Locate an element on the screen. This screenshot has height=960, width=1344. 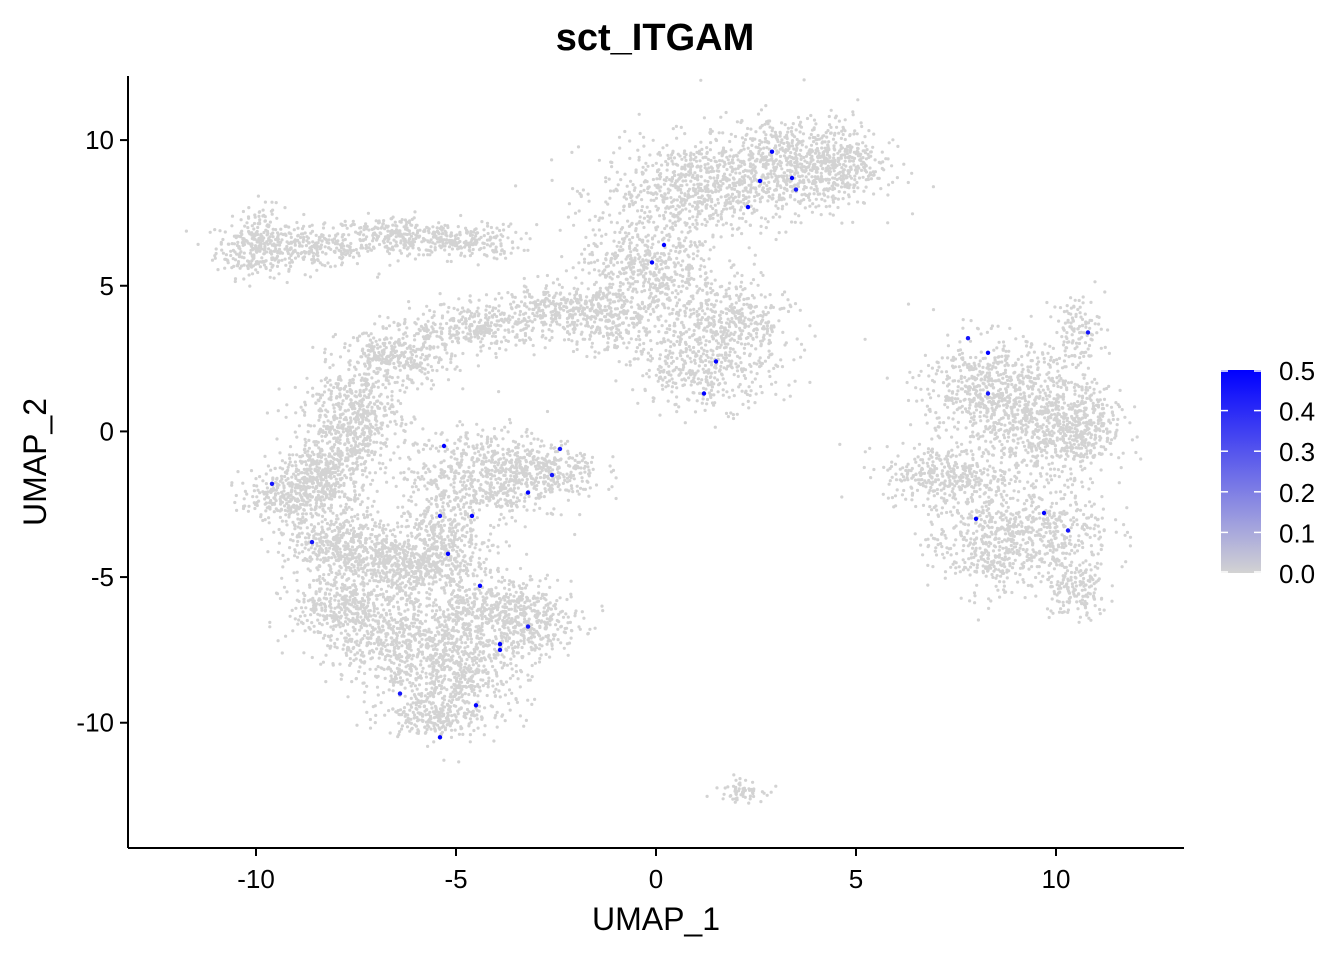
legend-tick-label: 0.4 is located at coordinates (1297, 412).